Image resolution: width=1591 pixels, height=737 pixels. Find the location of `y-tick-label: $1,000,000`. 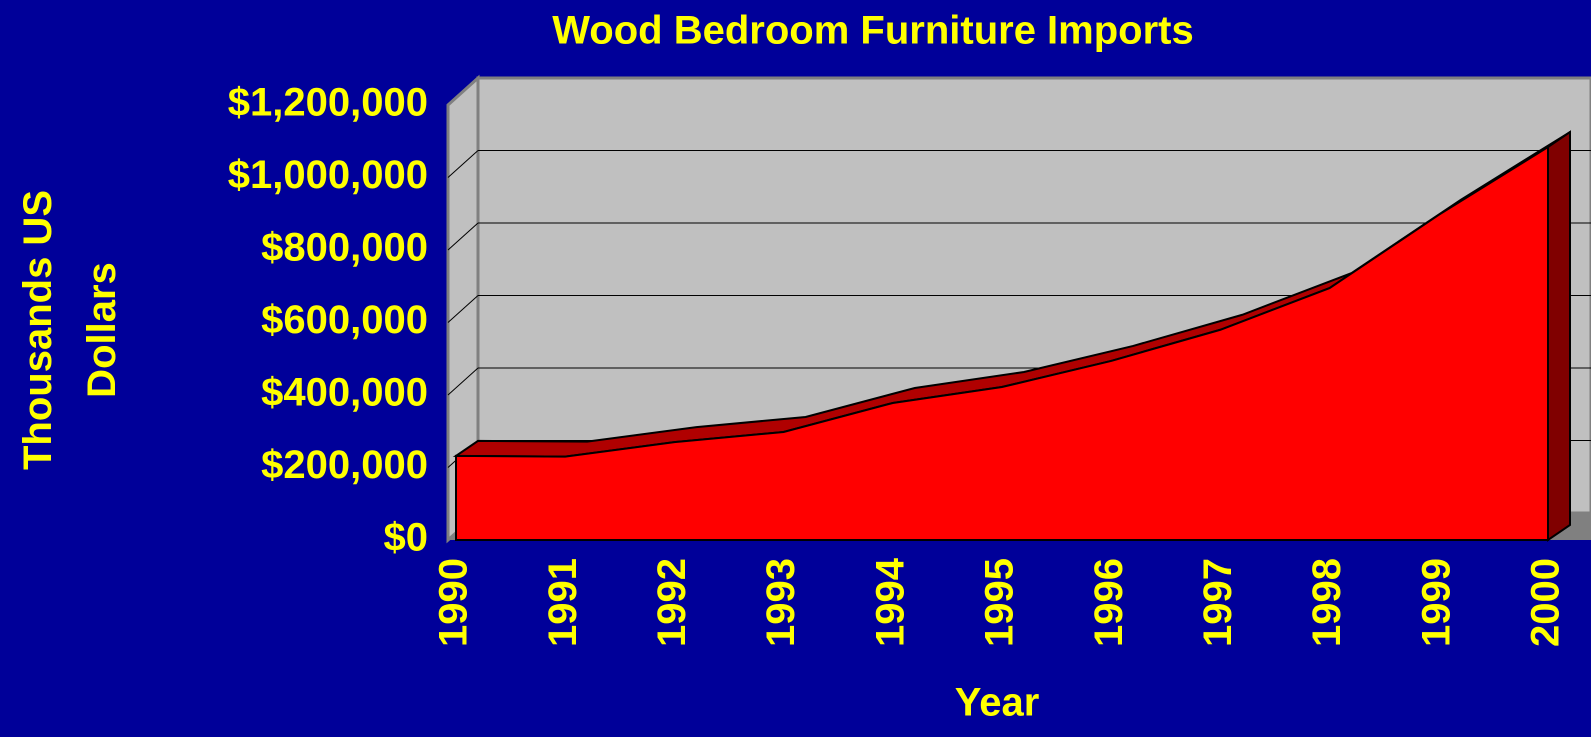

y-tick-label: $1,000,000 is located at coordinates (328, 175).